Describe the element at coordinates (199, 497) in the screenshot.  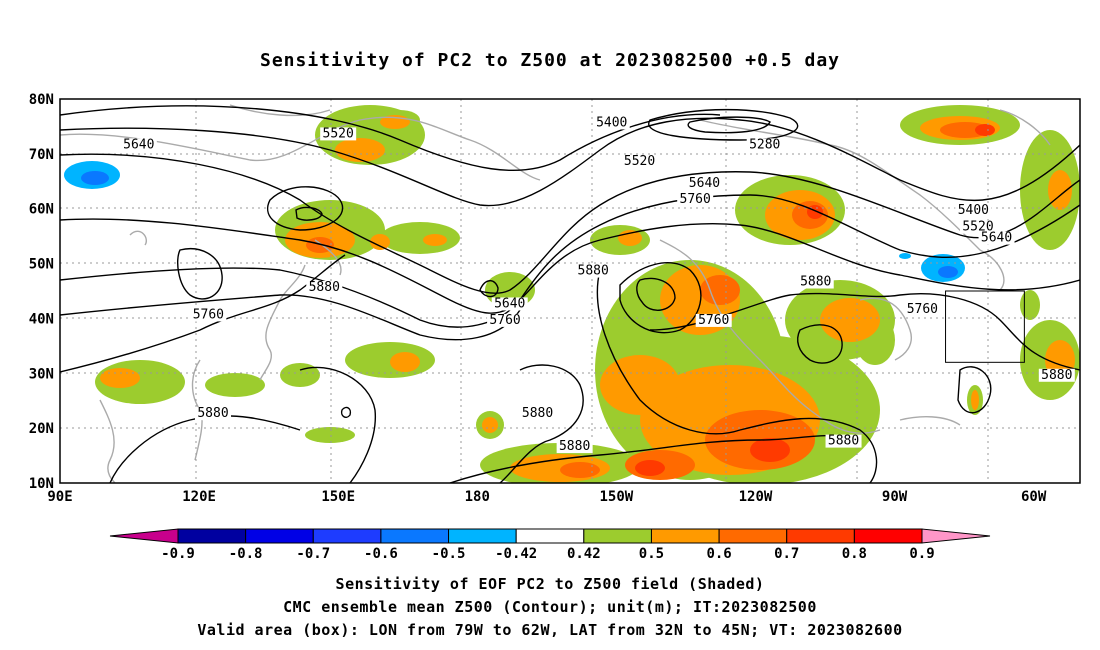
I see `lon-label: 120E` at that location.